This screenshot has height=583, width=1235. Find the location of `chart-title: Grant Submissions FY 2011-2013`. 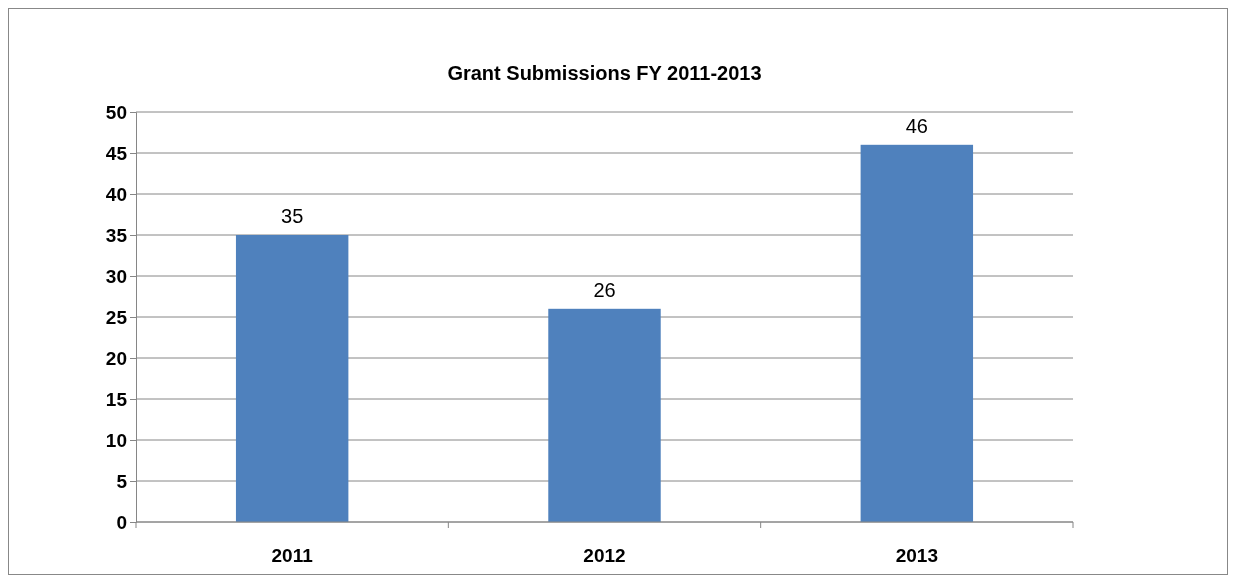

chart-title: Grant Submissions FY 2011-2013 is located at coordinates (604, 73).